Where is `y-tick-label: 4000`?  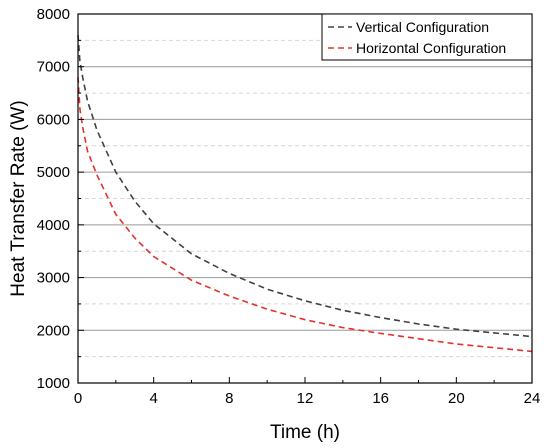
y-tick-label: 4000 is located at coordinates (53, 225).